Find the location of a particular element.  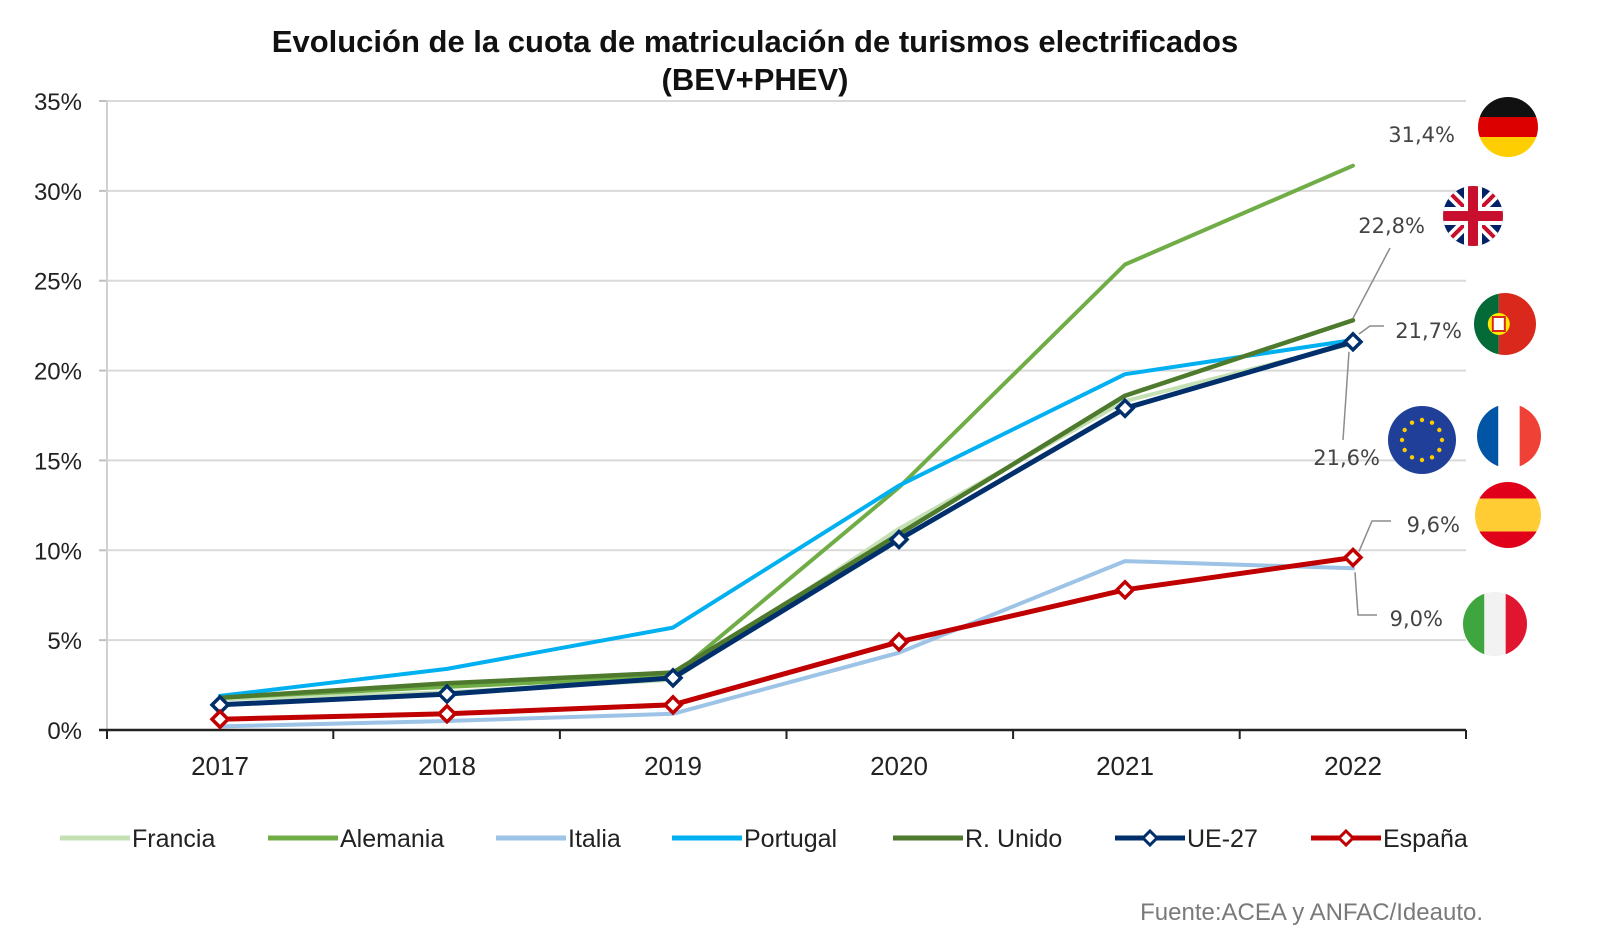

legend-item-ue-27: UE-27 is located at coordinates (1186, 839).